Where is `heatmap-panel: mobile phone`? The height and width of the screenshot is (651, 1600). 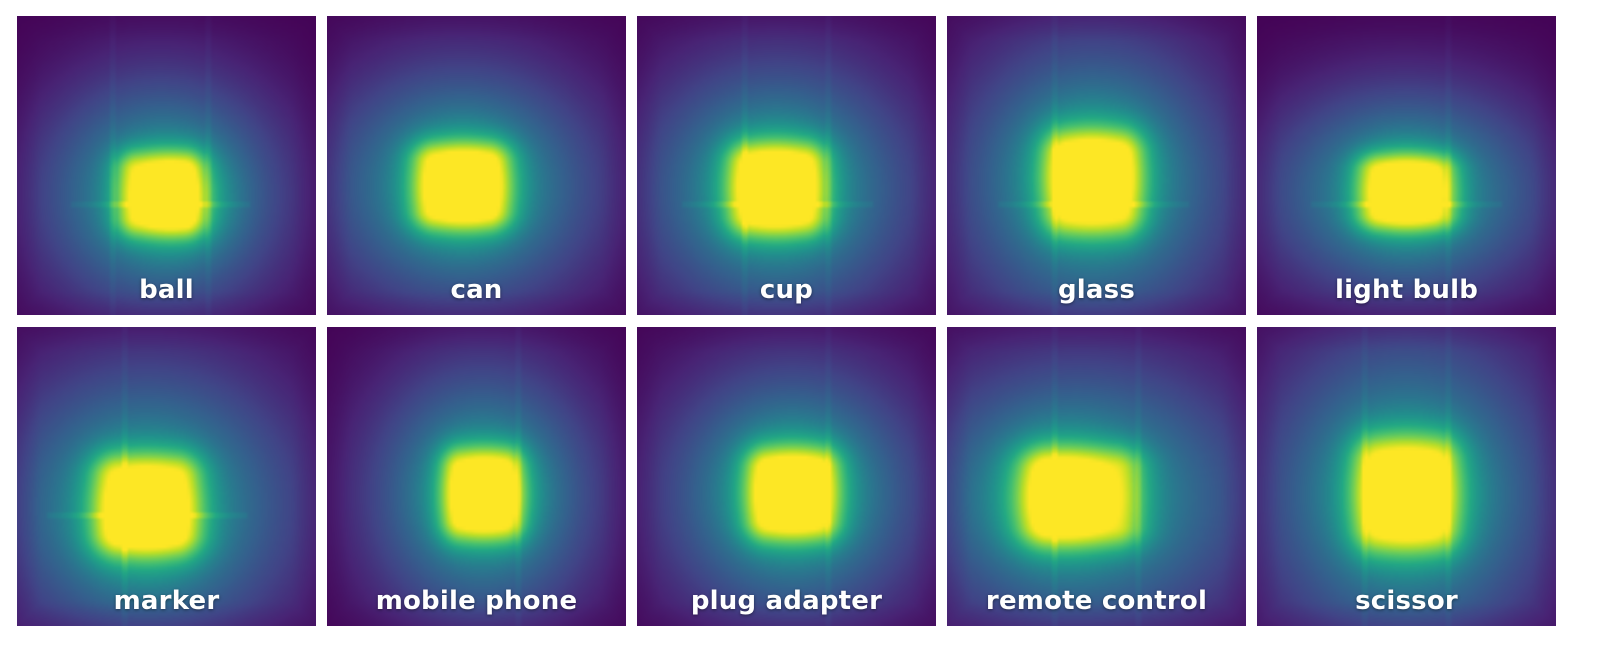 heatmap-panel: mobile phone is located at coordinates (476, 476).